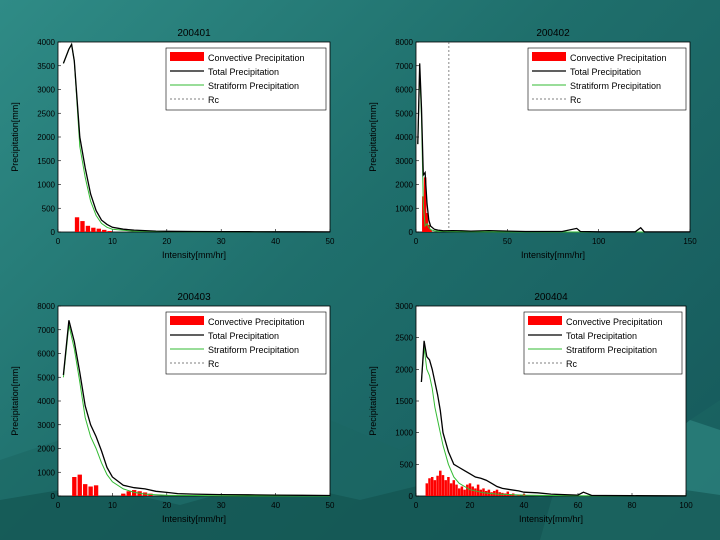 This screenshot has height=540, width=720. Describe the element at coordinates (46, 449) in the screenshot. I see `y-tick-label: 2000` at that location.